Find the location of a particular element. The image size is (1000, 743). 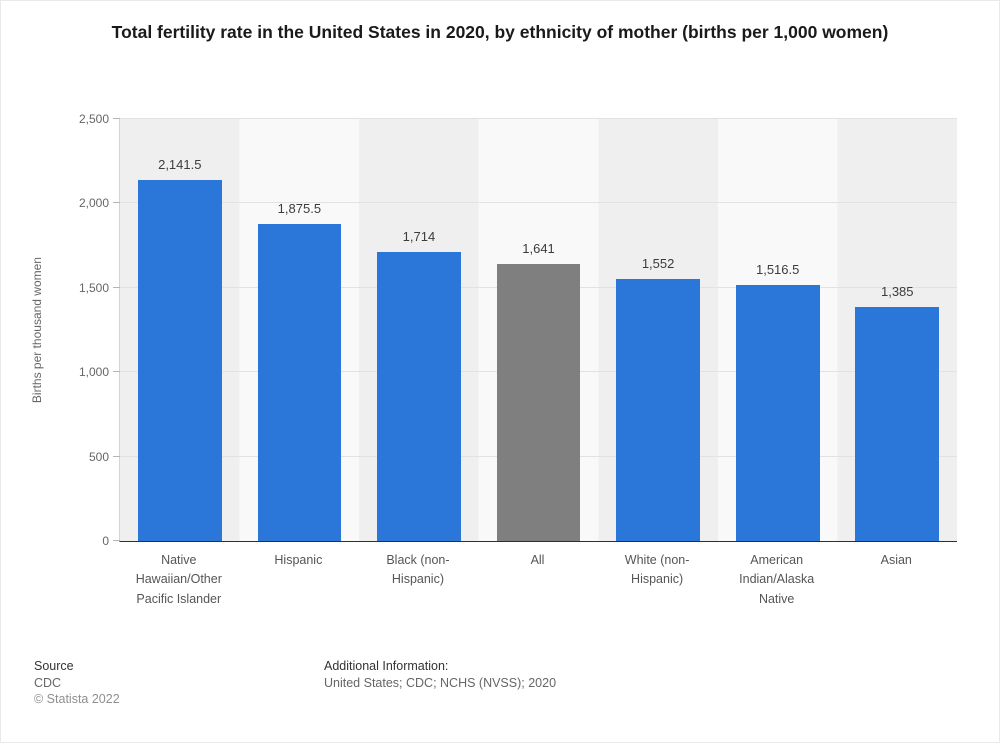

category-band: 1,641 is located at coordinates (539, 330).